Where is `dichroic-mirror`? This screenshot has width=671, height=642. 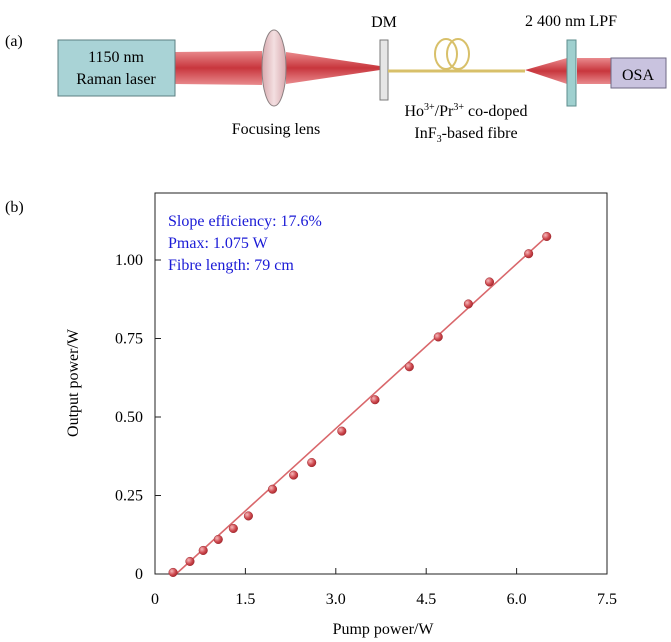
dichroic-mirror is located at coordinates (384, 70).